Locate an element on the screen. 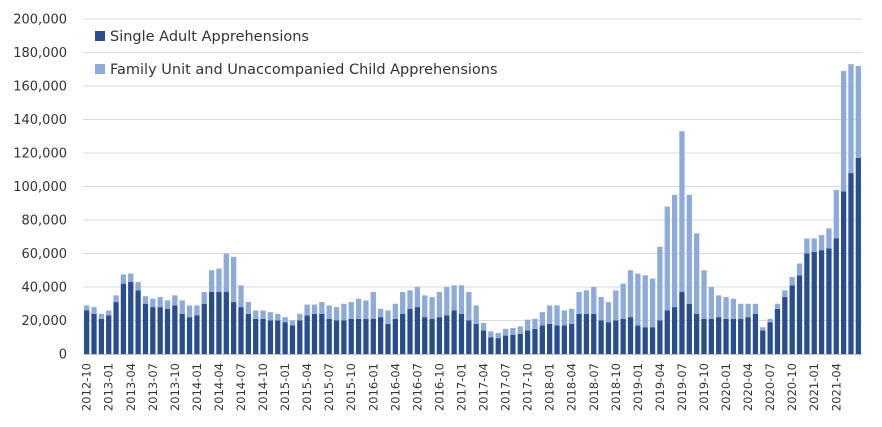  y-tick-label: 120,000 is located at coordinates (40, 154).